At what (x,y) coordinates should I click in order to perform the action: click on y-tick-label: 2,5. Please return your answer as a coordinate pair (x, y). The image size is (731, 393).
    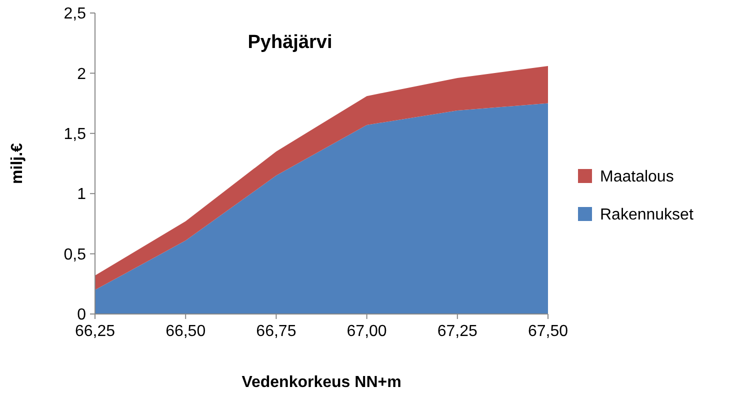
    Looking at the image, I should click on (75, 14).